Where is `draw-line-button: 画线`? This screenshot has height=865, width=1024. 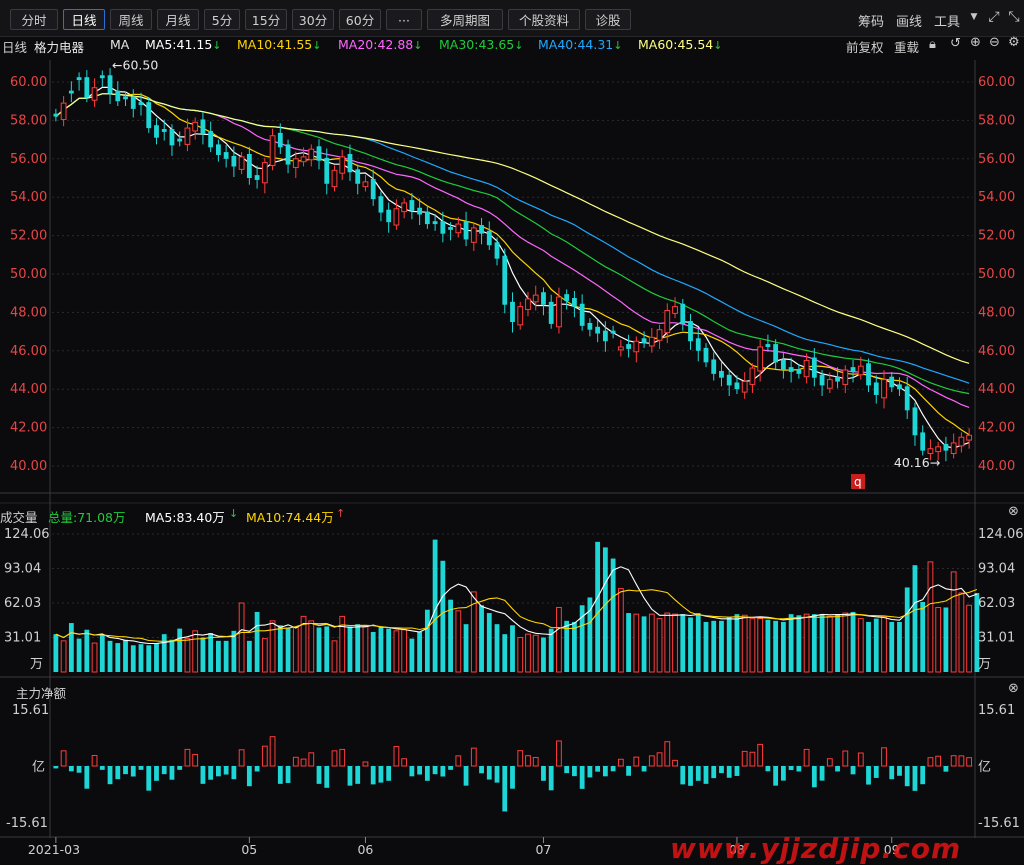
draw-line-button: 画线 is located at coordinates (909, 22).